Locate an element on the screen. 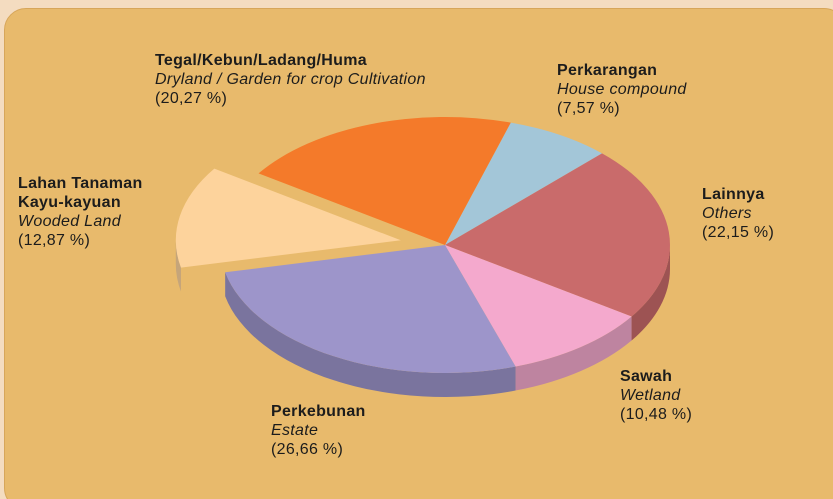 Image resolution: width=833 pixels, height=499 pixels. value-label: (20,27 %) is located at coordinates (191, 98).